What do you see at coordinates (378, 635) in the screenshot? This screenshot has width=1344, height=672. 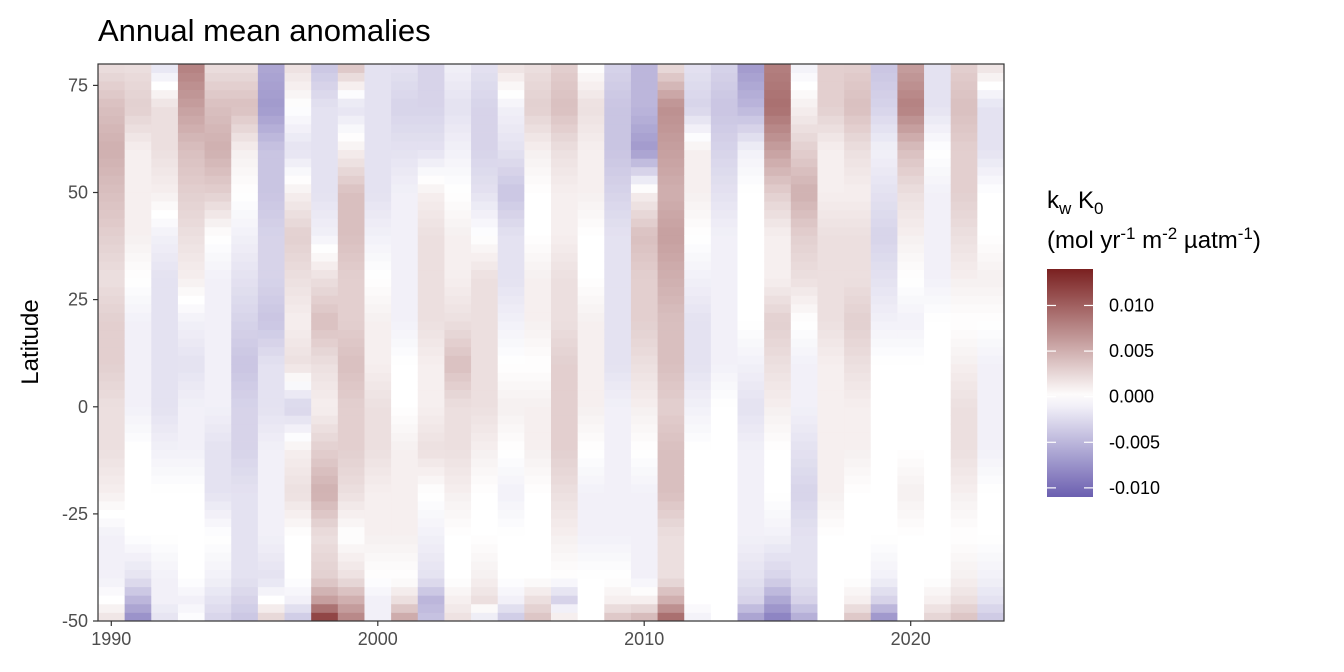 I see `x-tick-2000: 2000` at bounding box center [378, 635].